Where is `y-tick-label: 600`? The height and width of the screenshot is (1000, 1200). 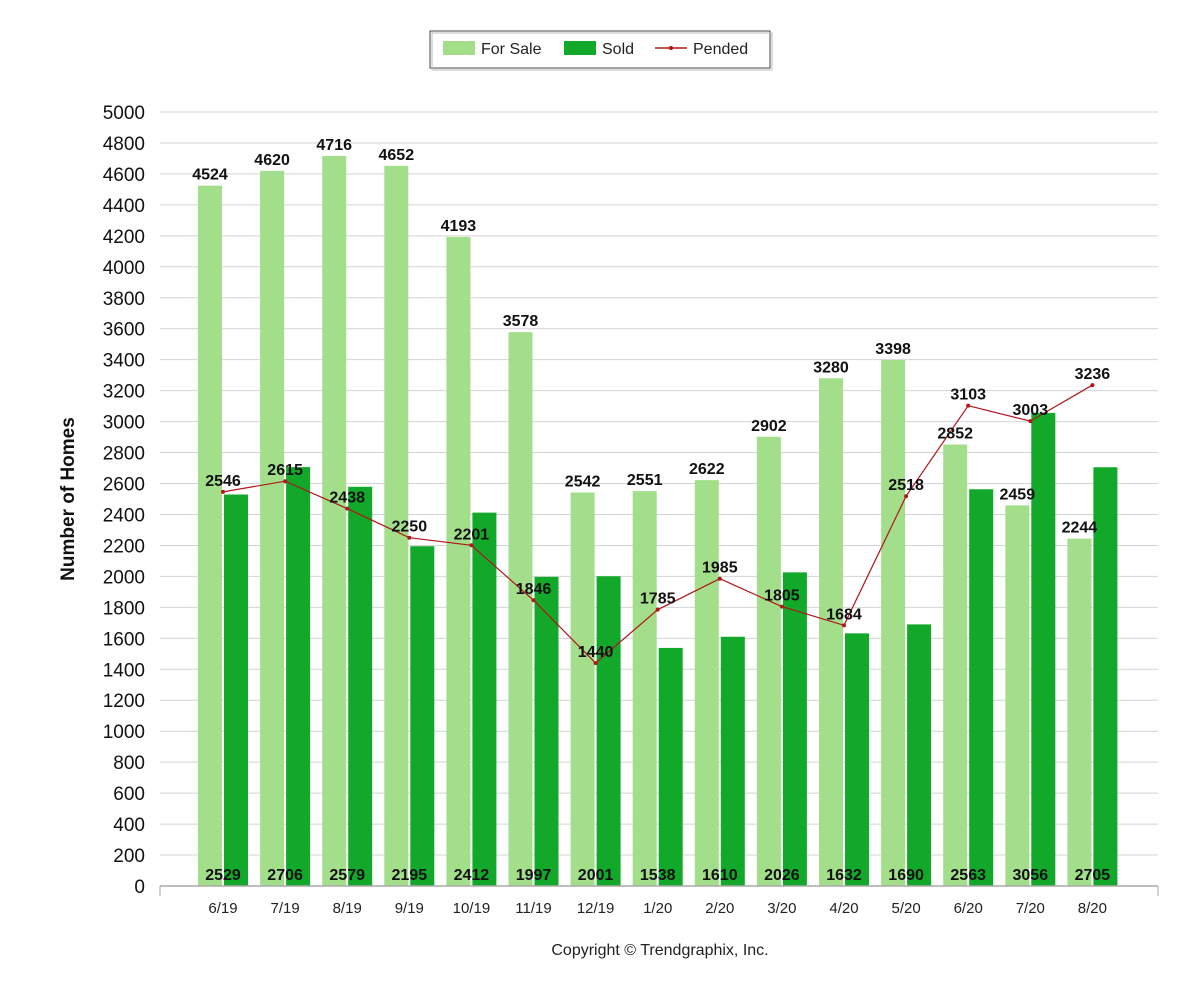
y-tick-label: 600 is located at coordinates (129, 794).